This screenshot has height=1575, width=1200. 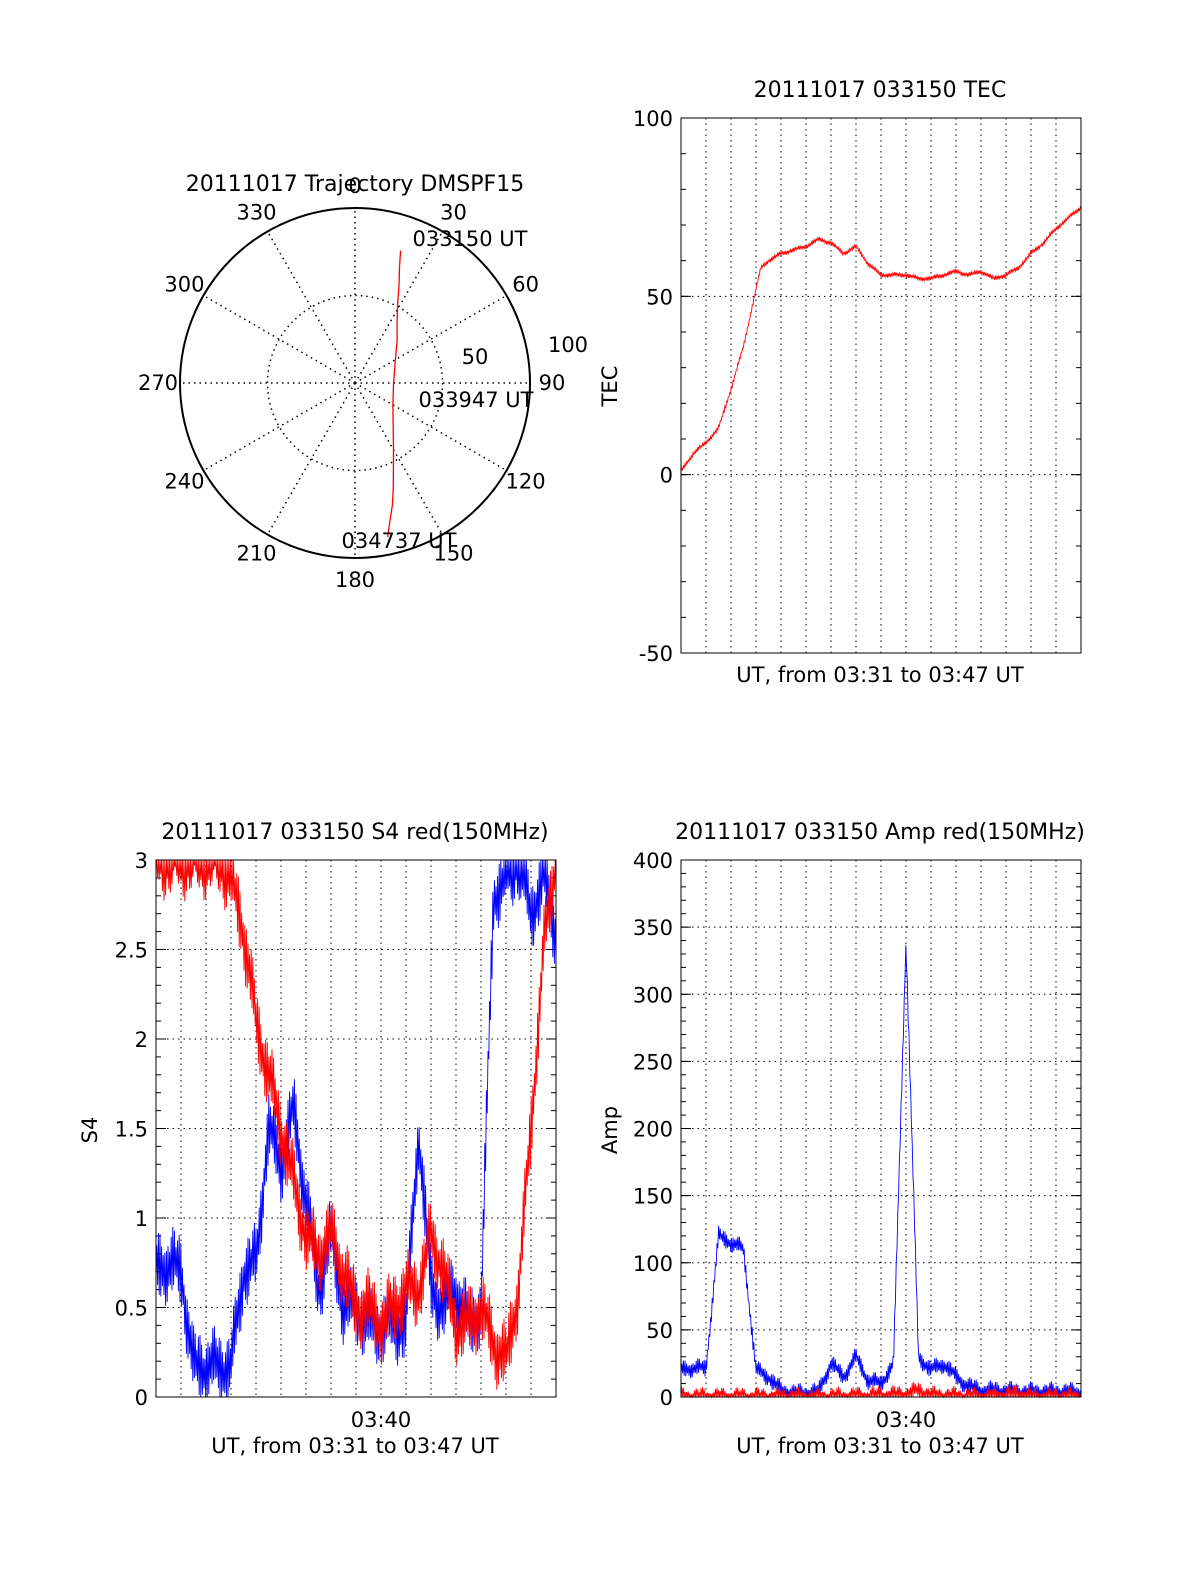 What do you see at coordinates (526, 482) in the screenshot?
I see `polar-angle-label: 120` at bounding box center [526, 482].